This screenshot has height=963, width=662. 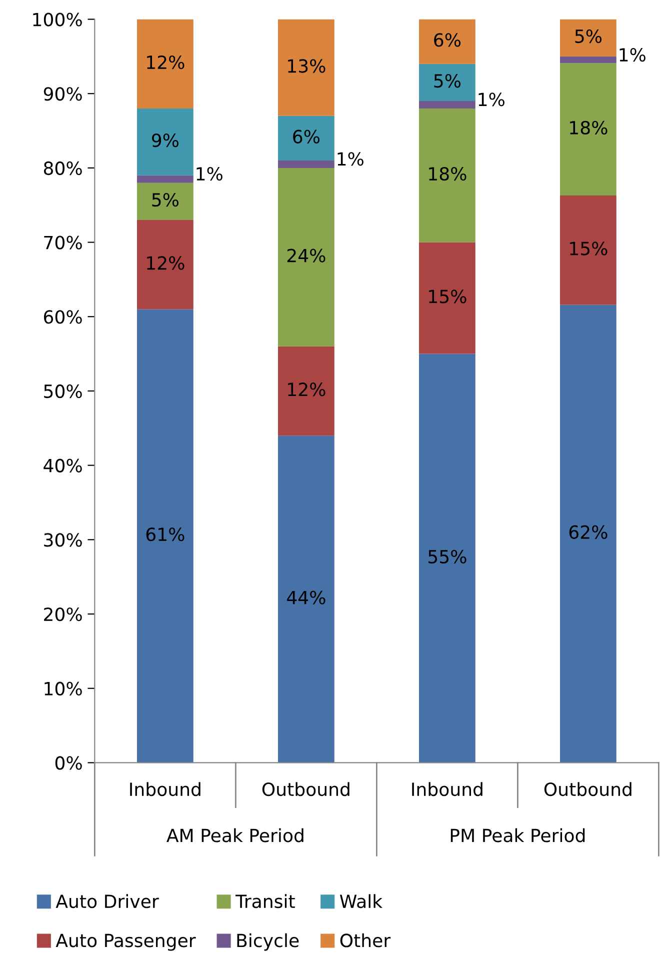 What do you see at coordinates (165, 535) in the screenshot?
I see `data-label: 61%` at bounding box center [165, 535].